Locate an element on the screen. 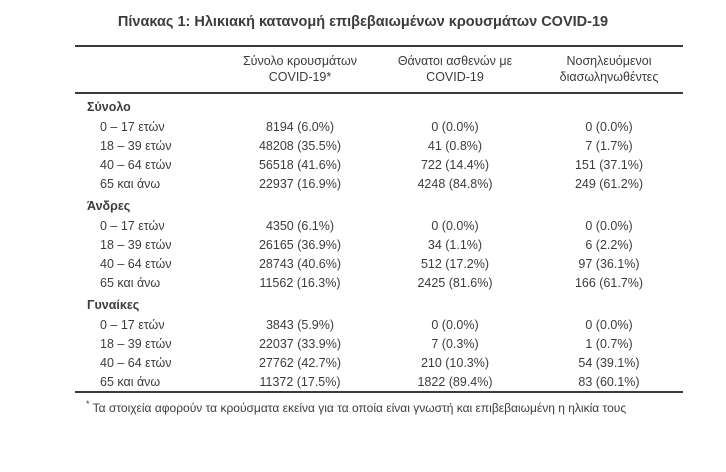 The width and height of the screenshot is (726, 472). cell-deaths: 210 (10.3%) is located at coordinates (455, 362).